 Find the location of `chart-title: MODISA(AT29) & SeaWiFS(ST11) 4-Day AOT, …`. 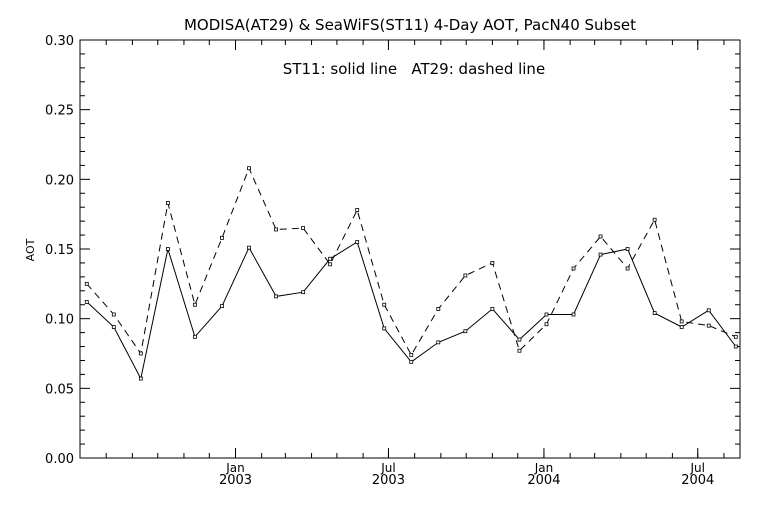

chart-title: MODISA(AT29) & SeaWiFS(ST11) 4-Day AOT, … is located at coordinates (410, 25).